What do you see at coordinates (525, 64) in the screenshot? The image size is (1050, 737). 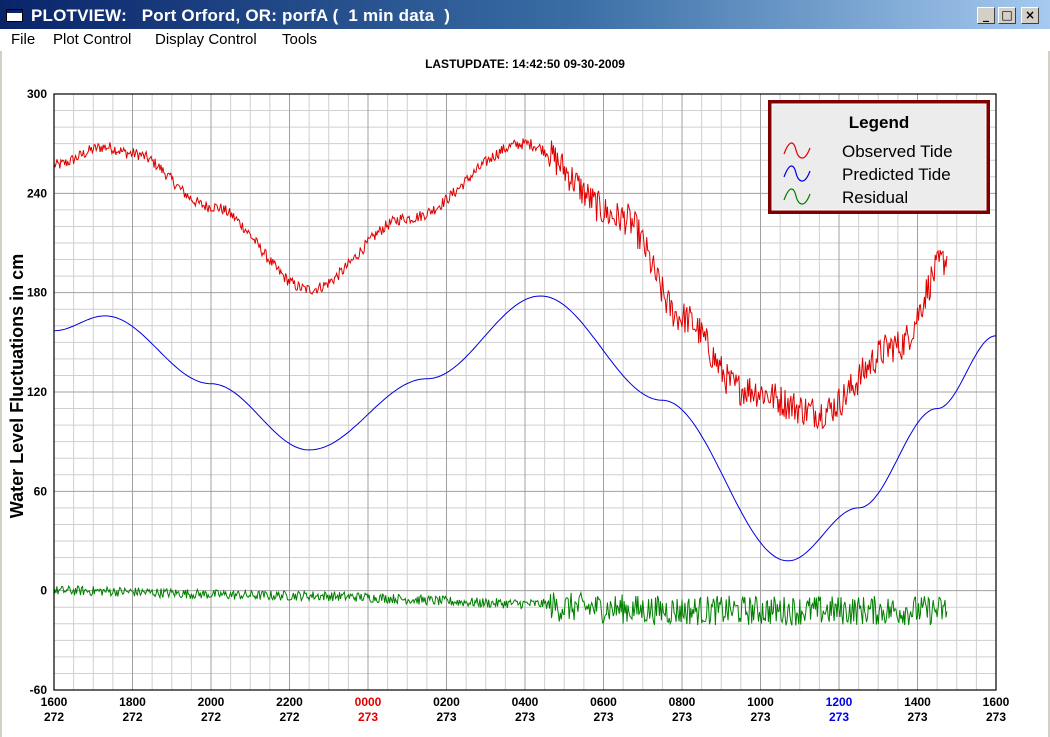 I see `last-update-label: LASTUPDATE: 14:42:50 09-30-2009` at bounding box center [525, 64].